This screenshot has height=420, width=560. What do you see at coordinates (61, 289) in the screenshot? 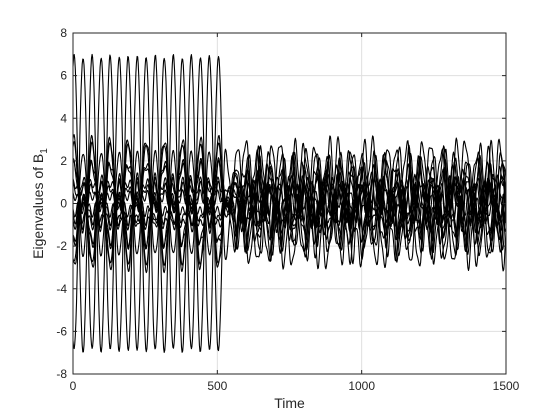
I see `y-tick-label: -4` at bounding box center [61, 289].